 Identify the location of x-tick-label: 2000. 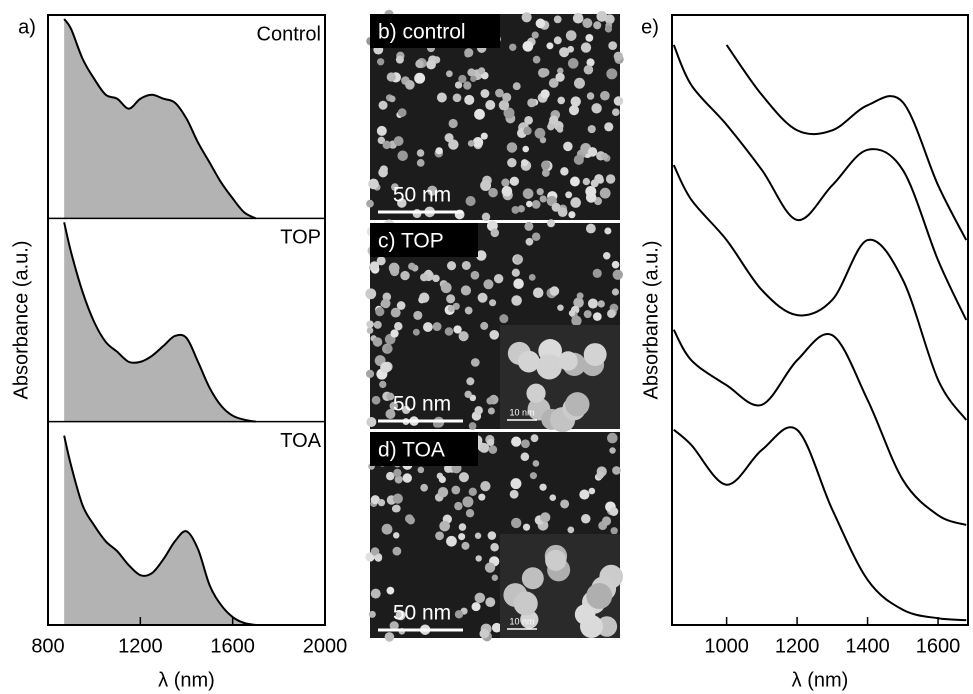
(325, 646).